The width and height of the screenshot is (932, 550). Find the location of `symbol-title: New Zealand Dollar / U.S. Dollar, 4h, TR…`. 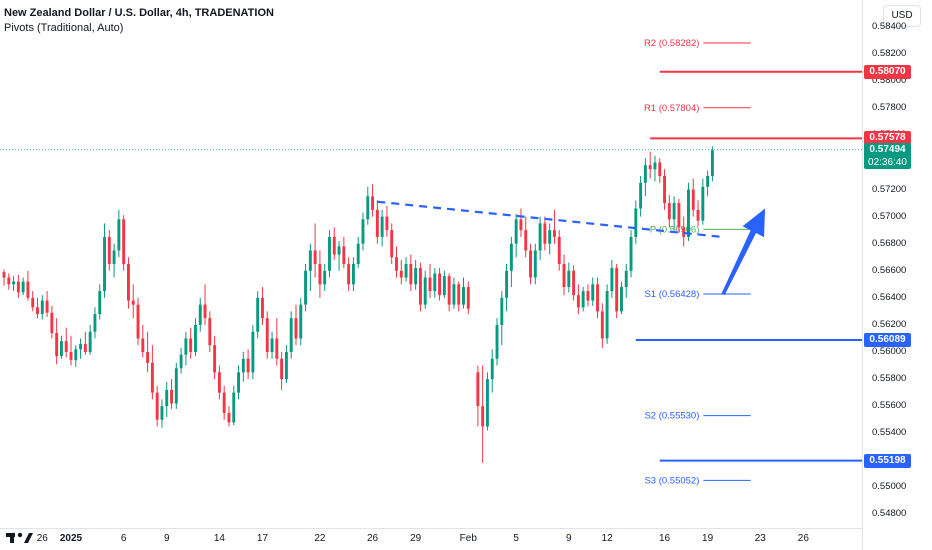

symbol-title: New Zealand Dollar / U.S. Dollar, 4h, TR… is located at coordinates (139, 13).